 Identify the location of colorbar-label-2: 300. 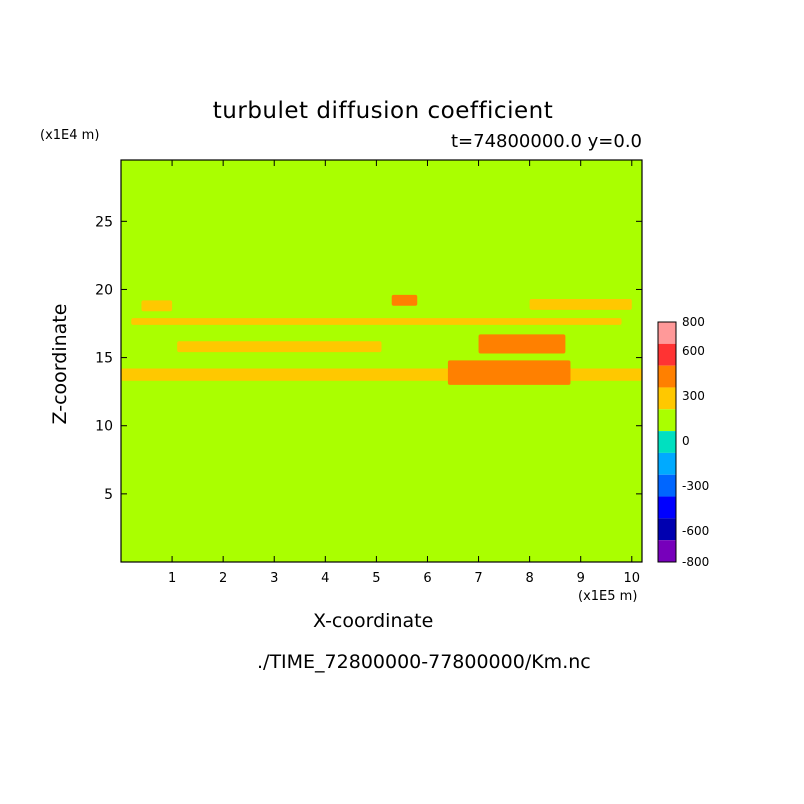
(693, 396).